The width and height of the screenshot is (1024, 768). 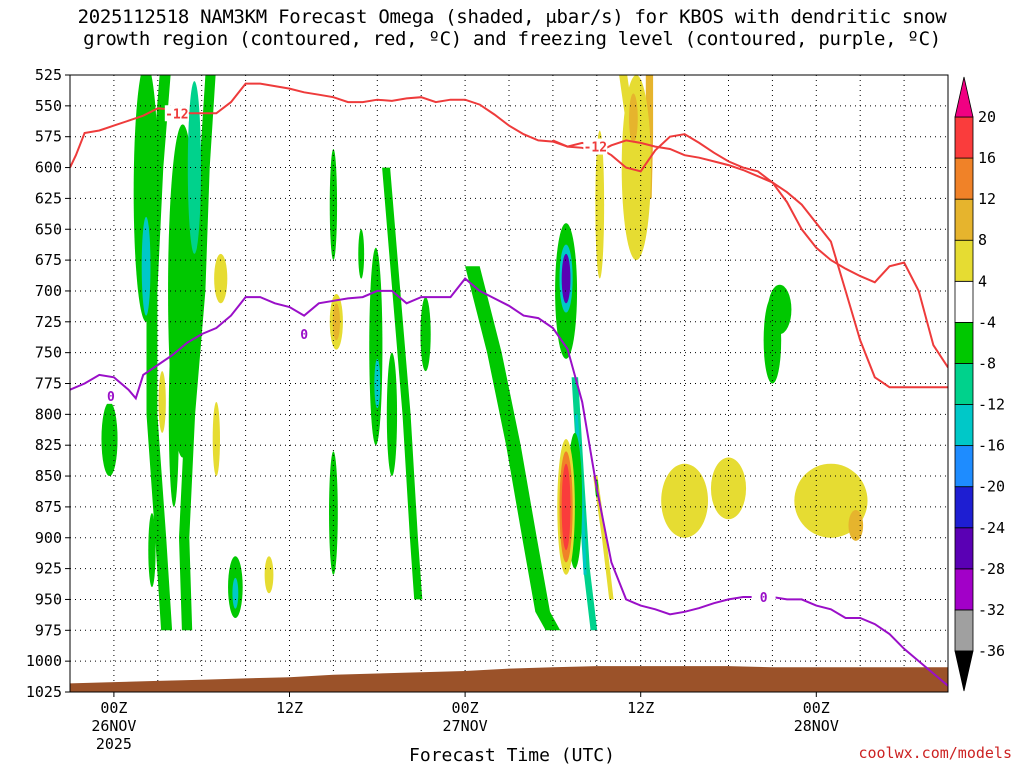 I want to click on colorbar-label: -24, so click(x=991, y=528).